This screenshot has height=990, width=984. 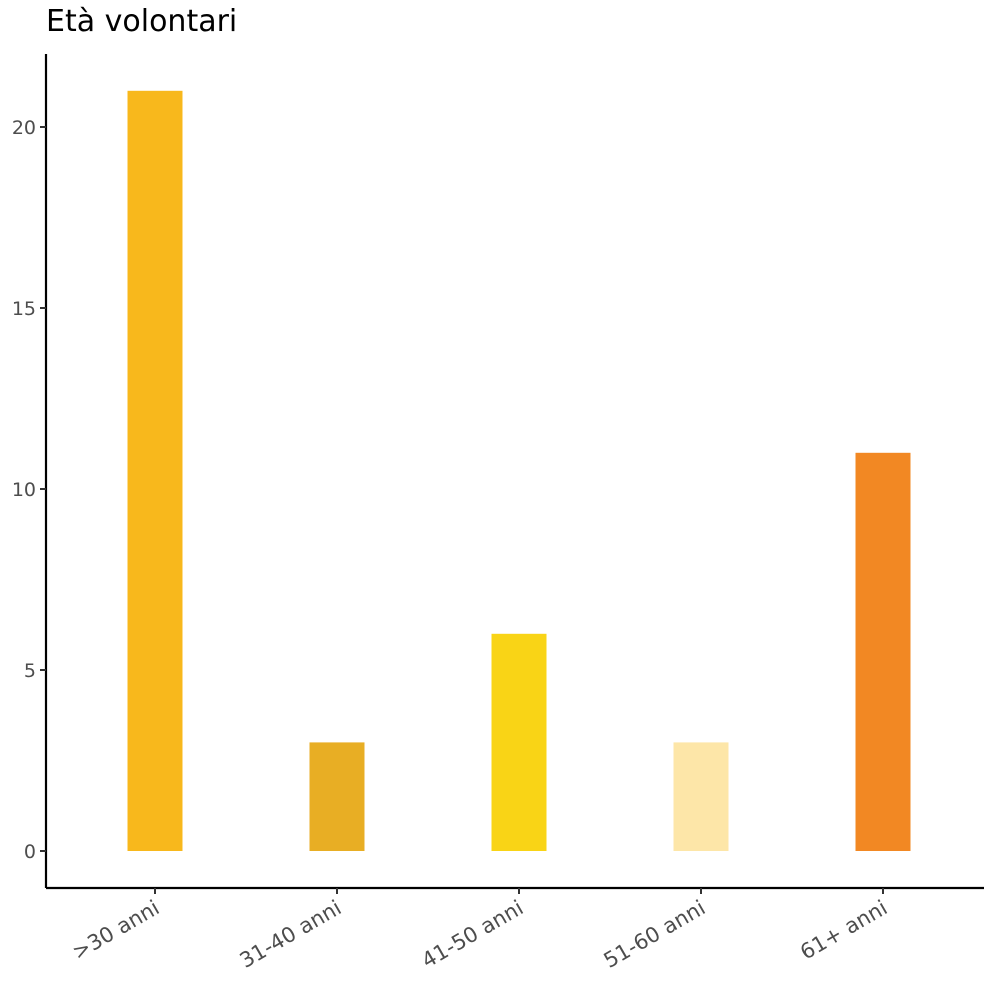 I want to click on bar-51-60-anni, so click(x=701, y=796).